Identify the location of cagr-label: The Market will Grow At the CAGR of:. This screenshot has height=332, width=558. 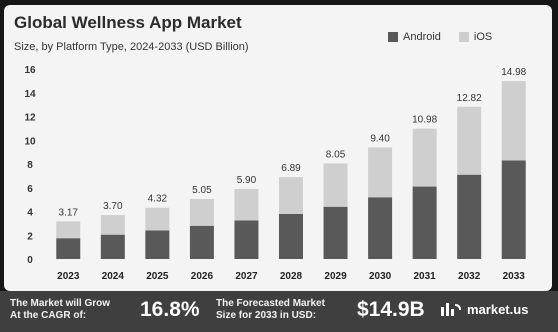
(60, 310).